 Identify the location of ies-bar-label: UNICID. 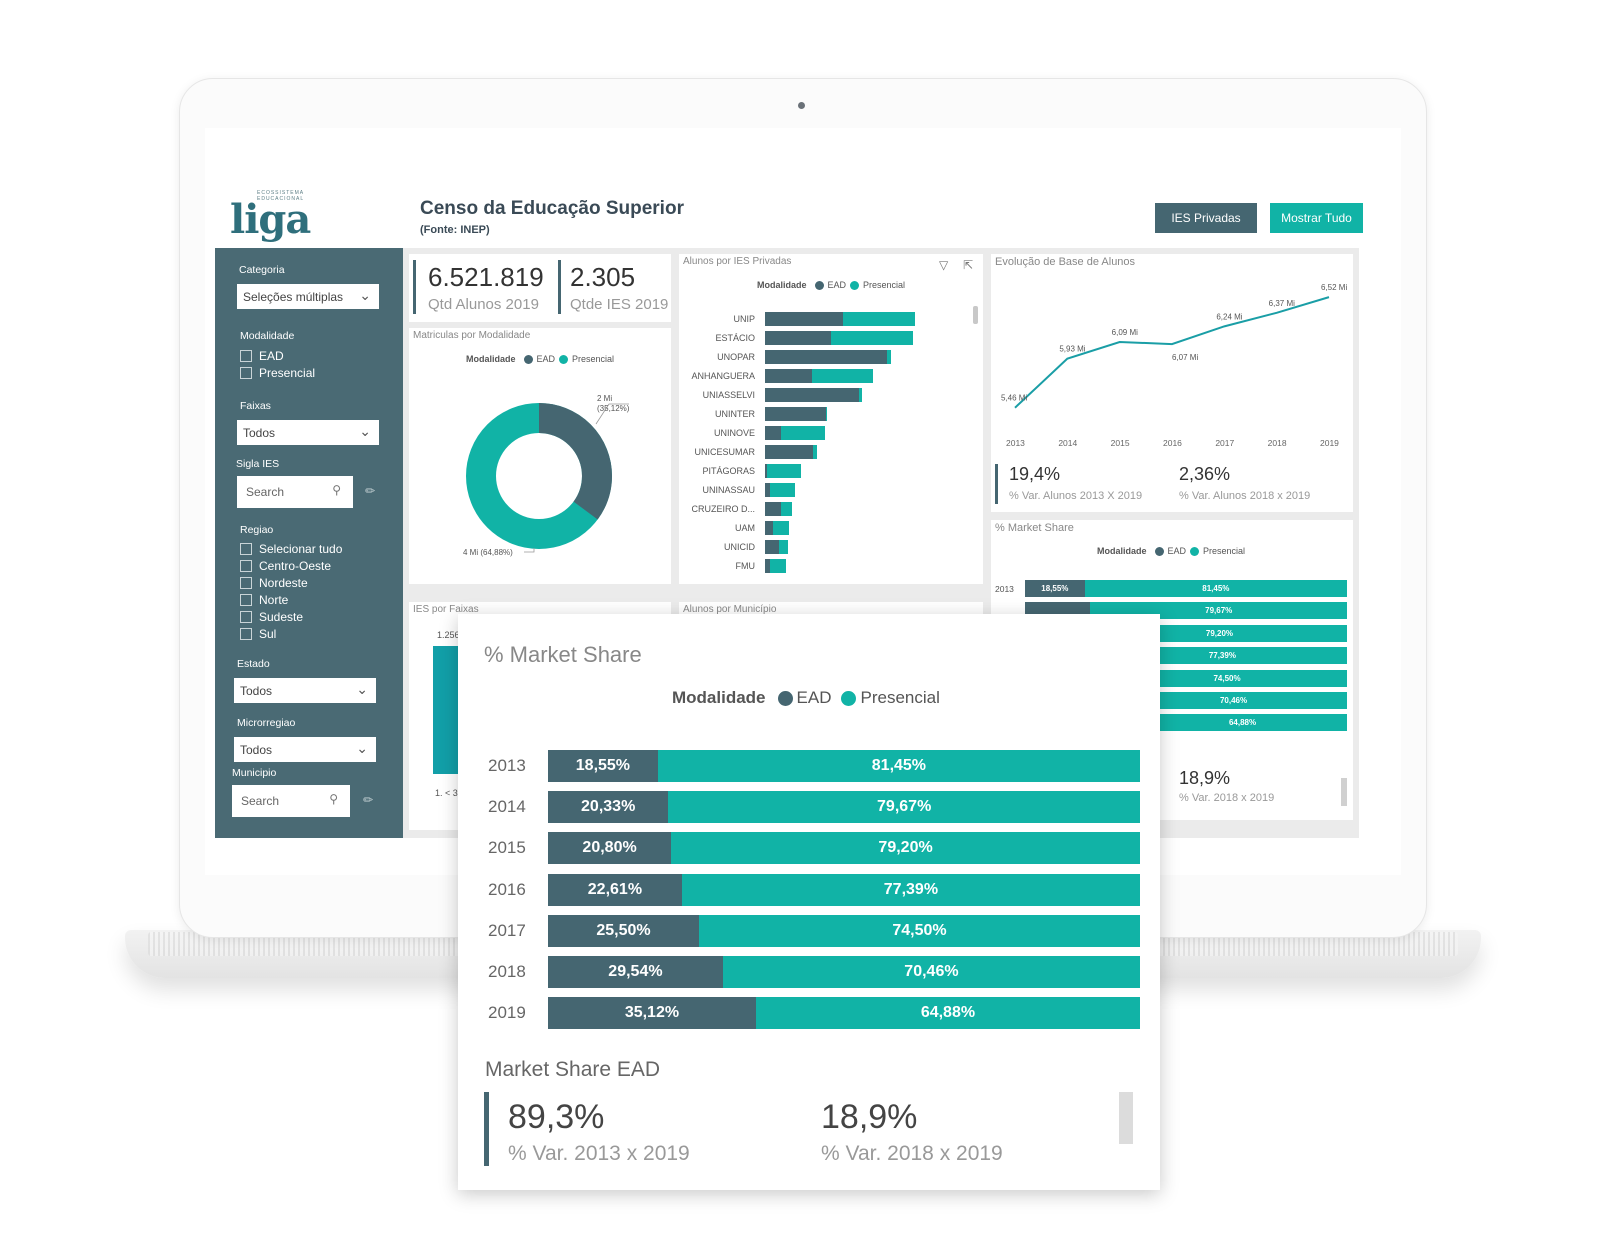
(739, 547).